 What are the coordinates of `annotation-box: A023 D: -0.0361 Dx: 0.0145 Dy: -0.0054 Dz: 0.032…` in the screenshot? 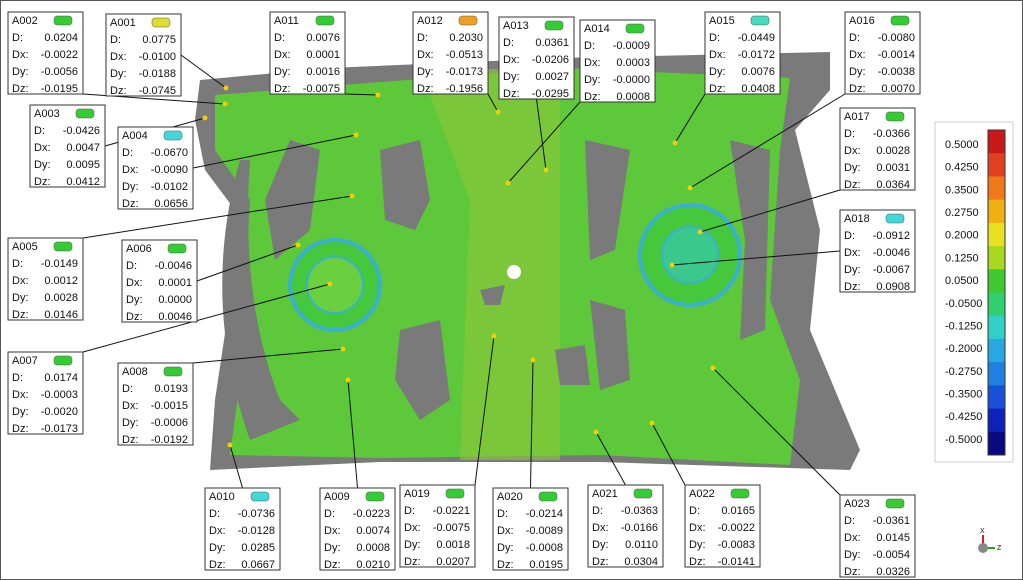 It's located at (877, 536).